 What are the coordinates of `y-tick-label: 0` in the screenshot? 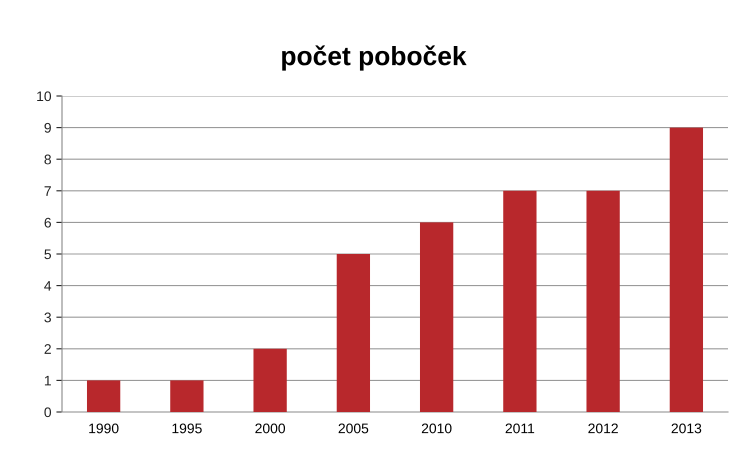 It's located at (48, 412).